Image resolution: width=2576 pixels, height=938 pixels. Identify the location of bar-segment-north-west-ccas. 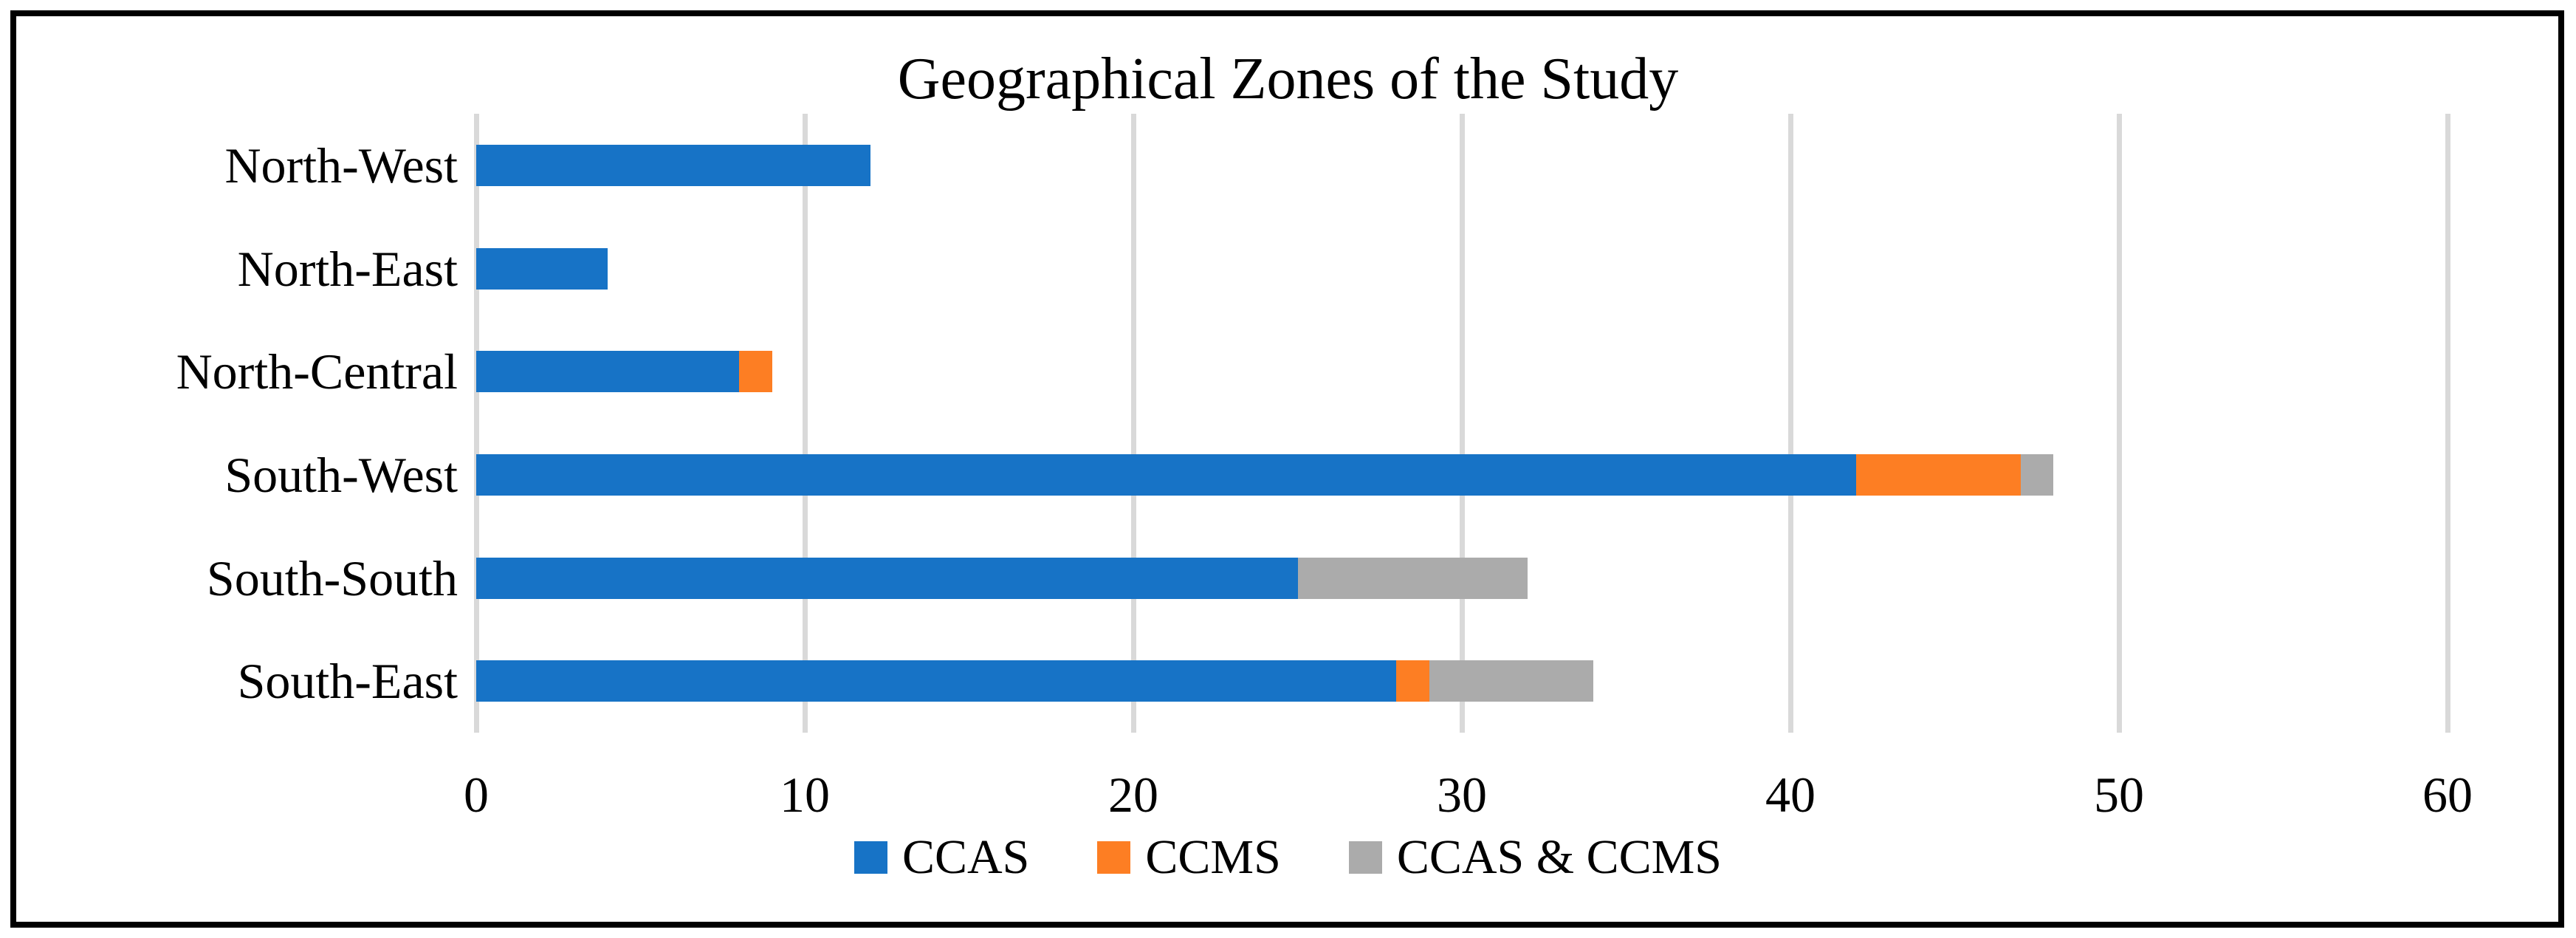
(673, 165).